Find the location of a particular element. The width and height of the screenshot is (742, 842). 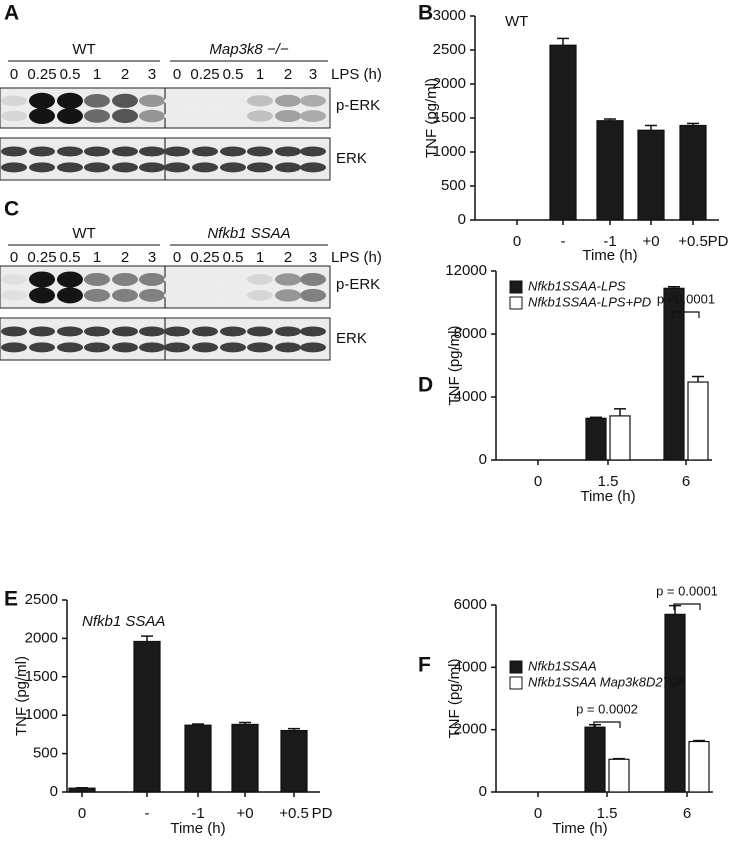

y-tick-label: 12000 is located at coordinates (466, 270).